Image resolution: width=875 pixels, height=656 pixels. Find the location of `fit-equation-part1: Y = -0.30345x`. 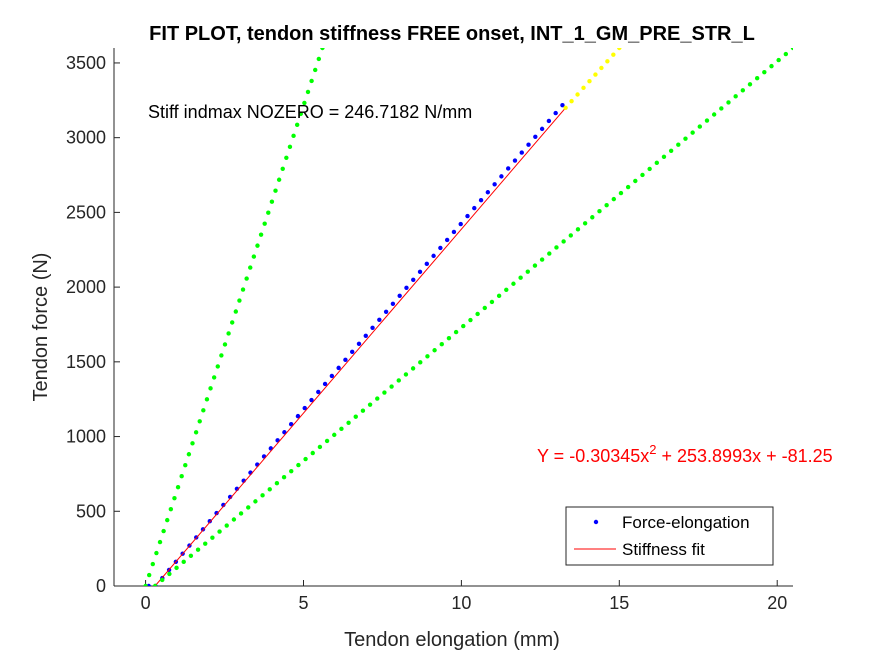

fit-equation-part1: Y = -0.30345x is located at coordinates (593, 456).